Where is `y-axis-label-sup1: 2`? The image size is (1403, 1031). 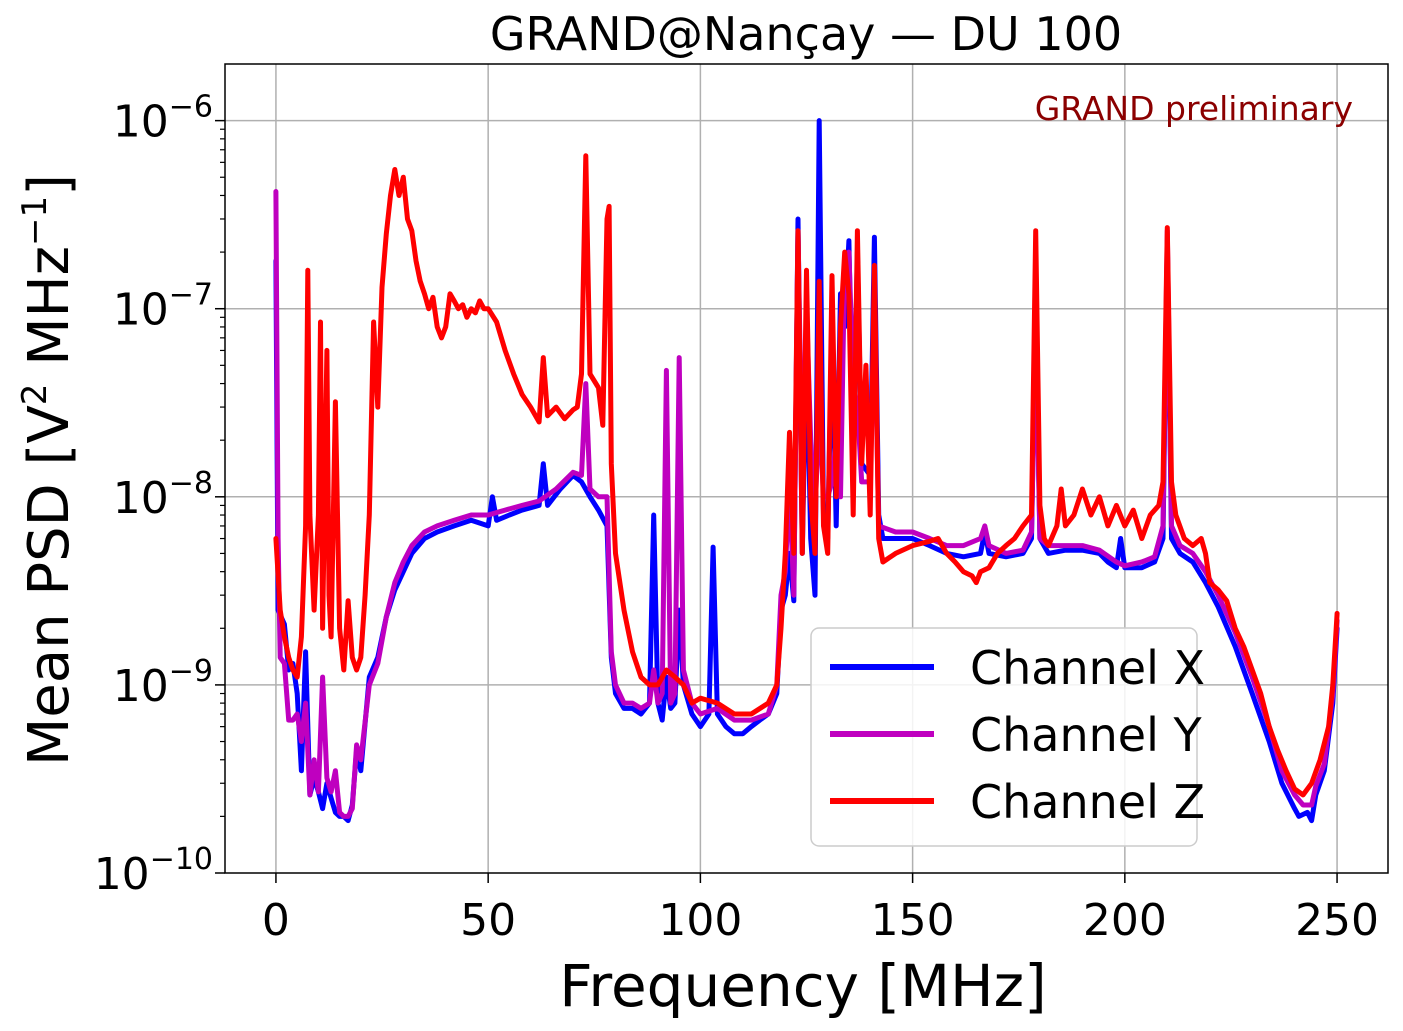
y-axis-label-sup1: 2 is located at coordinates (35, 395).